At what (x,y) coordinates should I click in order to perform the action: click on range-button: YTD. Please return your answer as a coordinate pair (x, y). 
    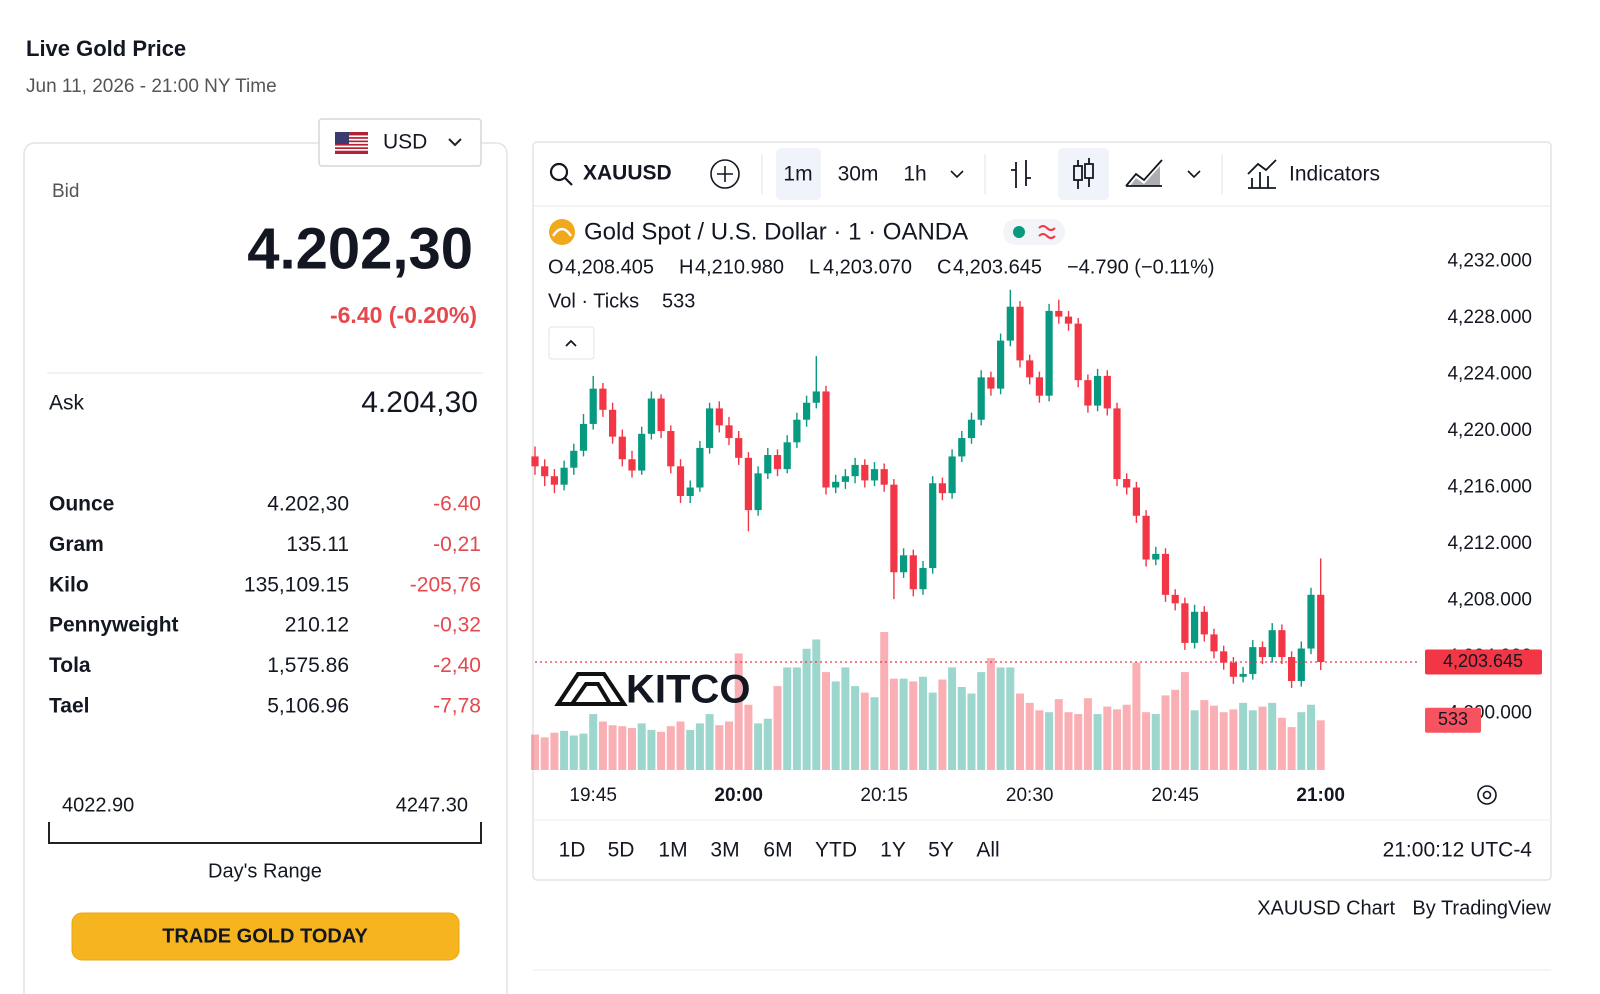
    Looking at the image, I should click on (836, 850).